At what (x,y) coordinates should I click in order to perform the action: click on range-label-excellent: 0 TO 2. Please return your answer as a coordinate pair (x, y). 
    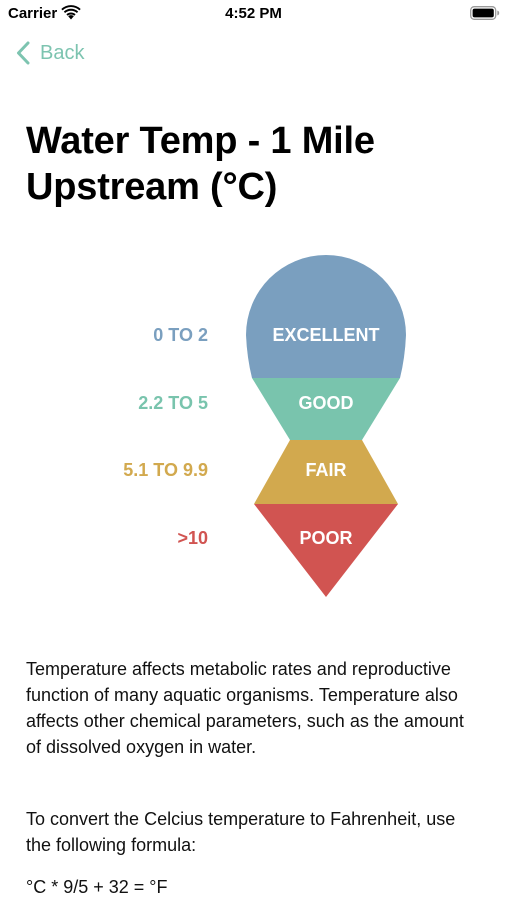
    Looking at the image, I should click on (180, 335).